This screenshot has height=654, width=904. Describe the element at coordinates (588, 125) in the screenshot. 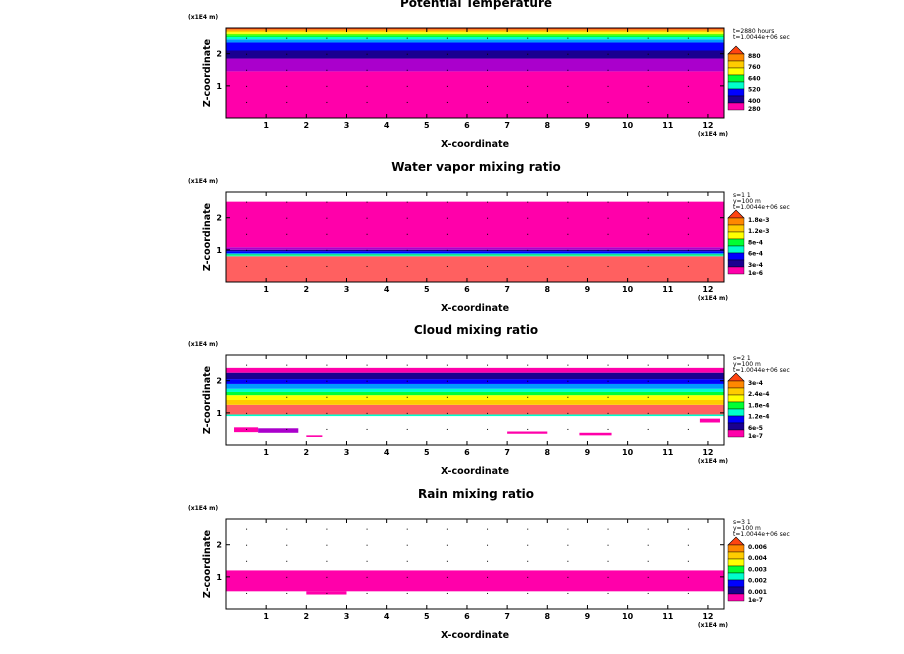

I see `x-tick-label: 9` at that location.